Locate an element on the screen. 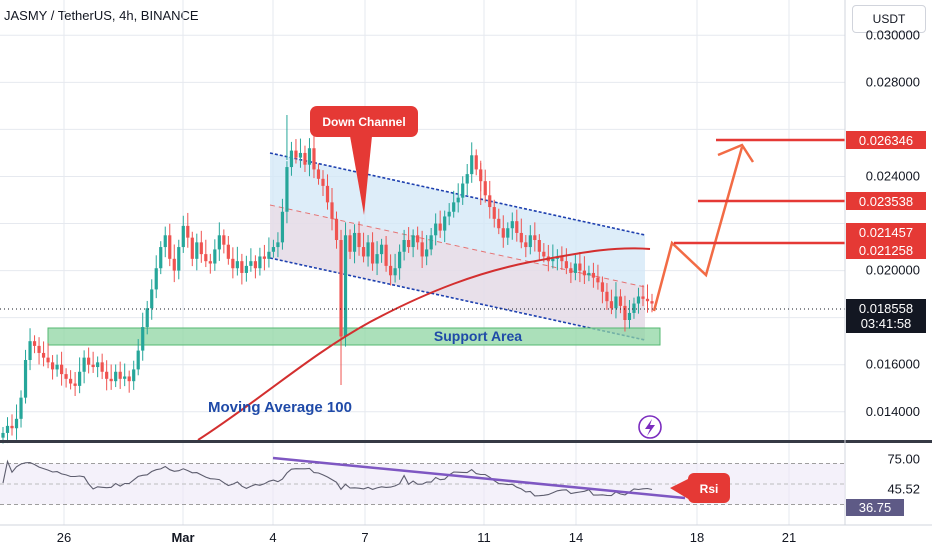  countdown-label: 03:41:58 is located at coordinates (886, 323).